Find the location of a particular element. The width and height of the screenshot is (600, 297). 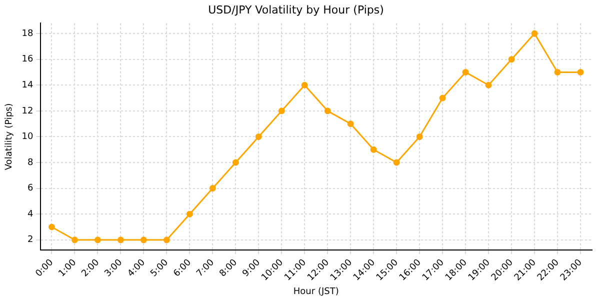

y-axis-title: Volatility (Pips) is located at coordinates (9, 136).